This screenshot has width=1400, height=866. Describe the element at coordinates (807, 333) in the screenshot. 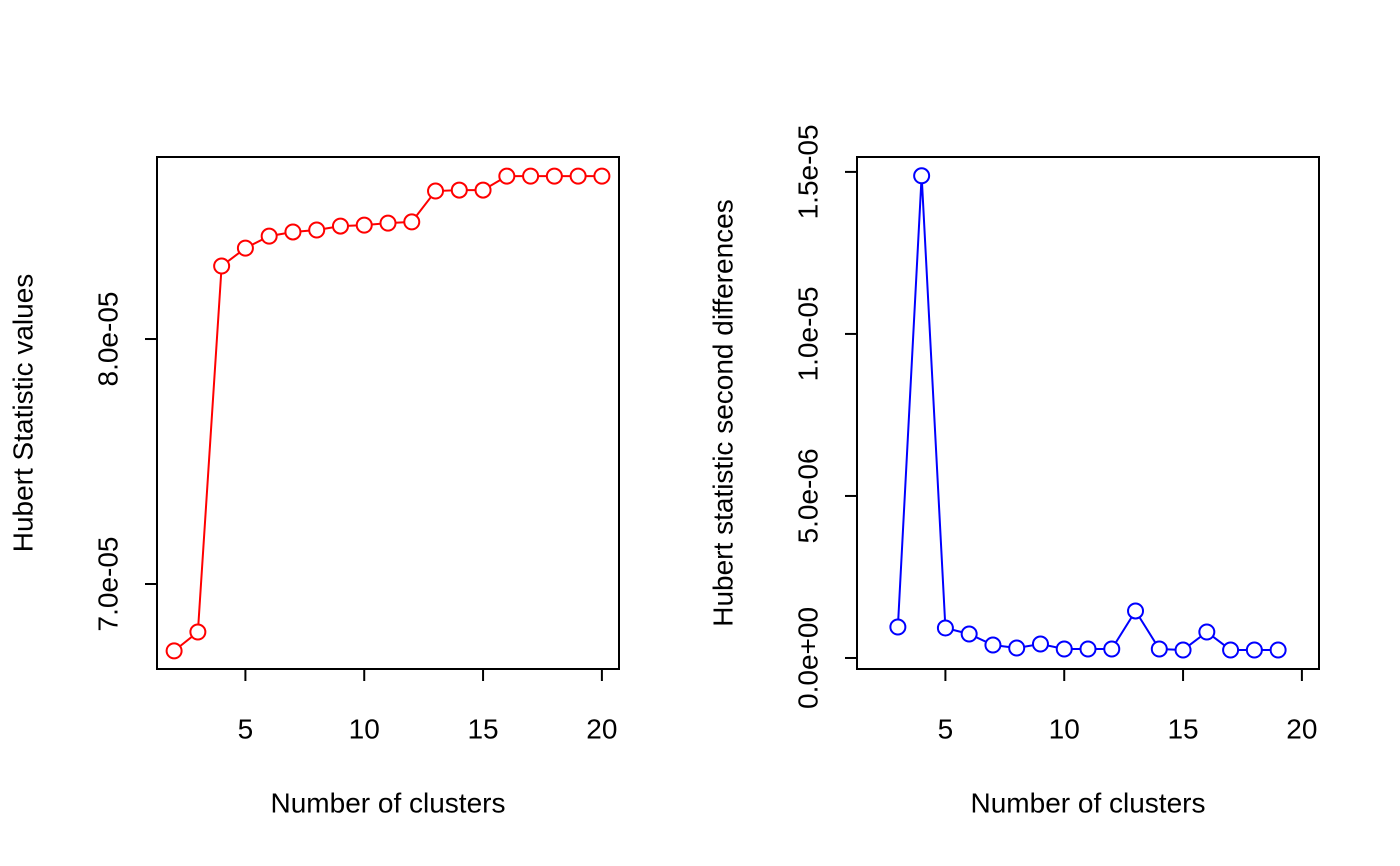

I see `y-tick-label: 1.0e-05` at that location.